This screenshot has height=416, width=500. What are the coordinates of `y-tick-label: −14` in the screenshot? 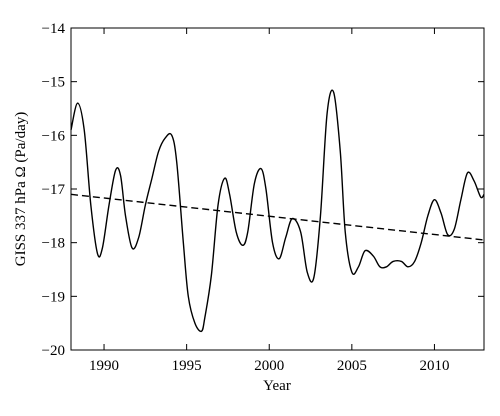 It's located at (54, 29).